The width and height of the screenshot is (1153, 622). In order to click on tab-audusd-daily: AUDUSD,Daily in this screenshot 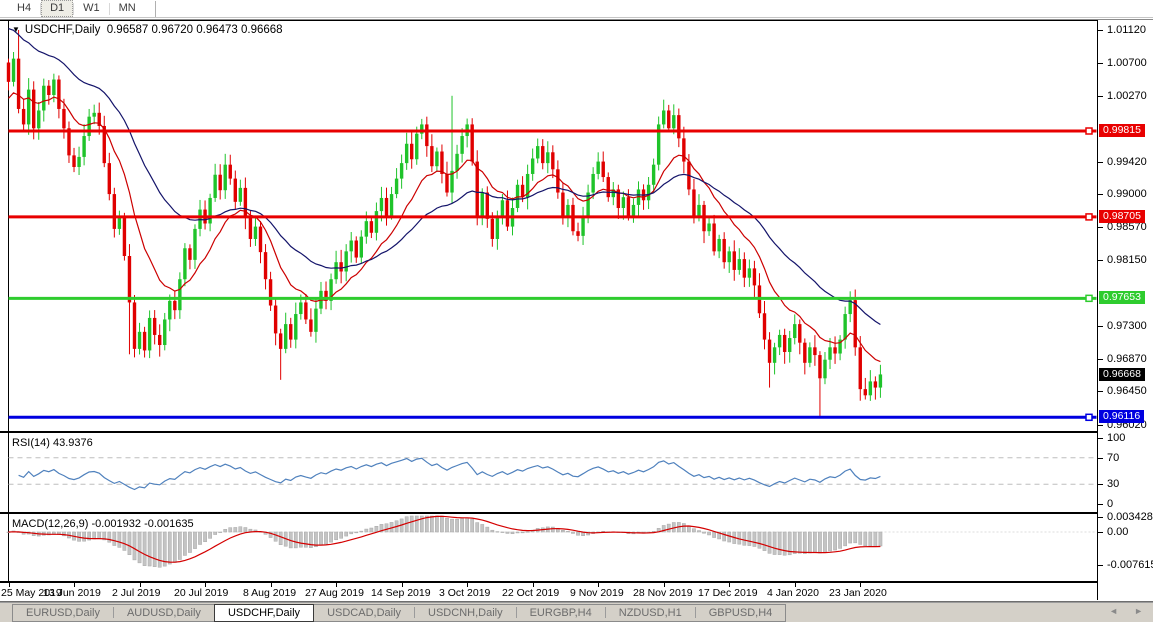, I will do `click(163, 612)`.